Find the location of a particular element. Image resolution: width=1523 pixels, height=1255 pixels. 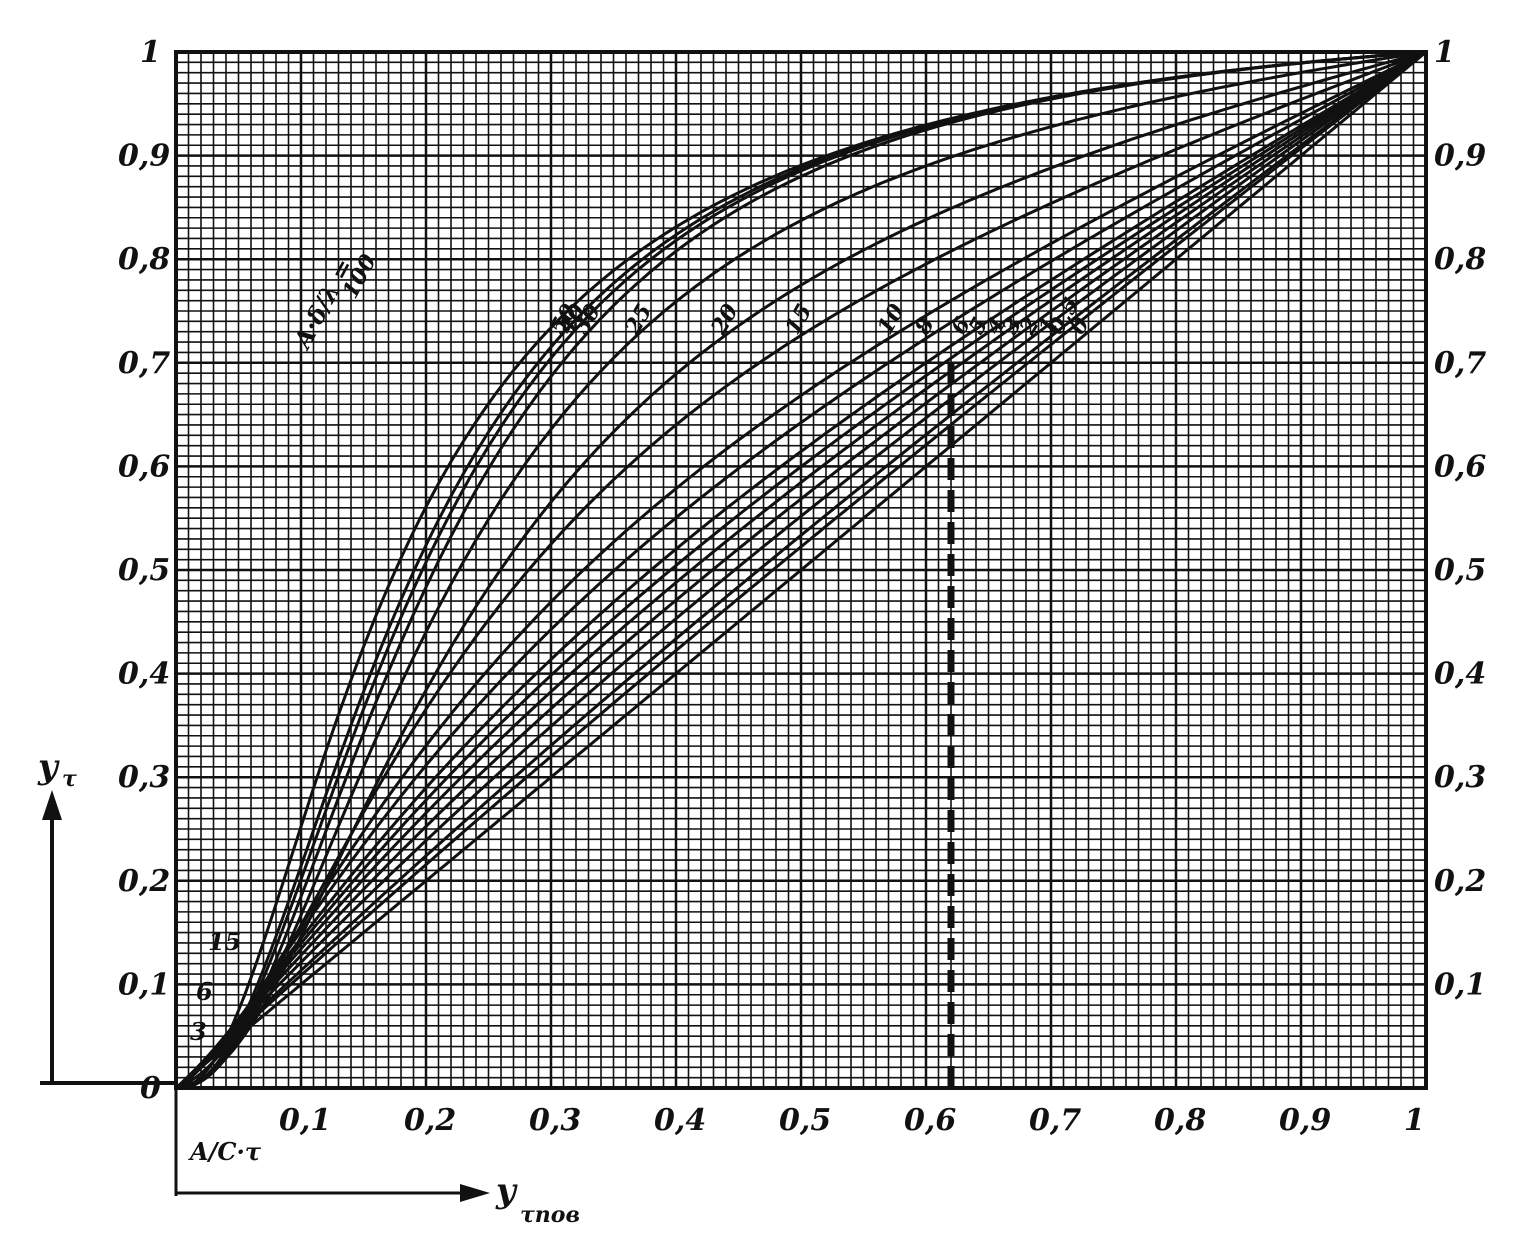

y-axis-title-sub: τ is located at coordinates (69, 779).